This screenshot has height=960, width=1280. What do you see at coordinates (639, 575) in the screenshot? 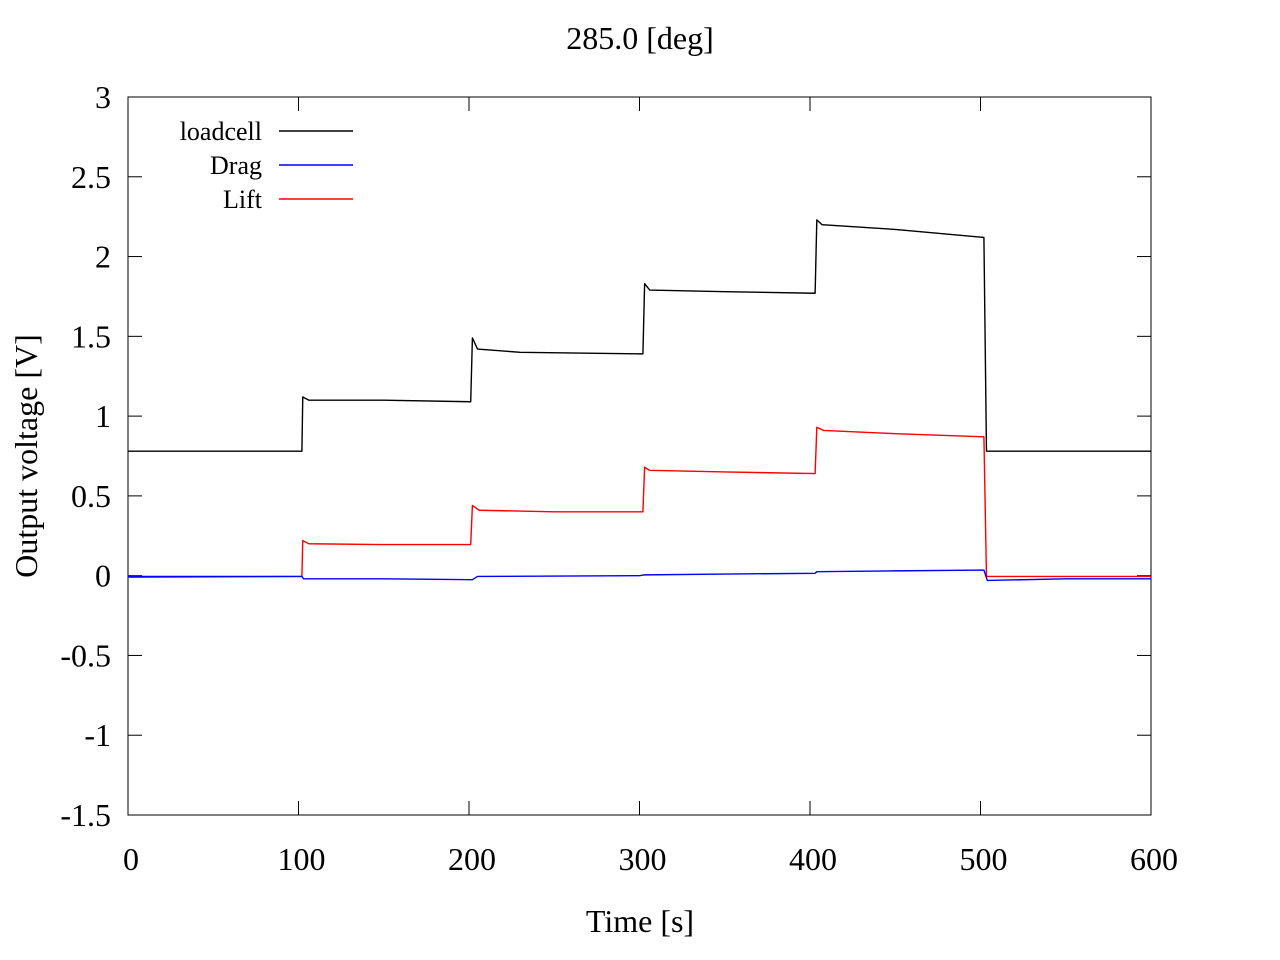
I see `series-line-drag` at bounding box center [639, 575].